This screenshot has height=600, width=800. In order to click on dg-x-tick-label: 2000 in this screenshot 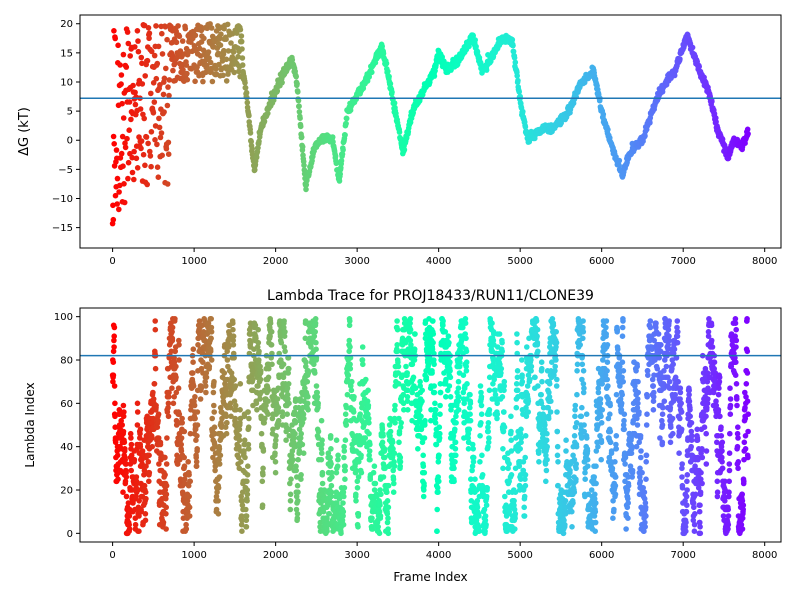, I will do `click(275, 261)`.